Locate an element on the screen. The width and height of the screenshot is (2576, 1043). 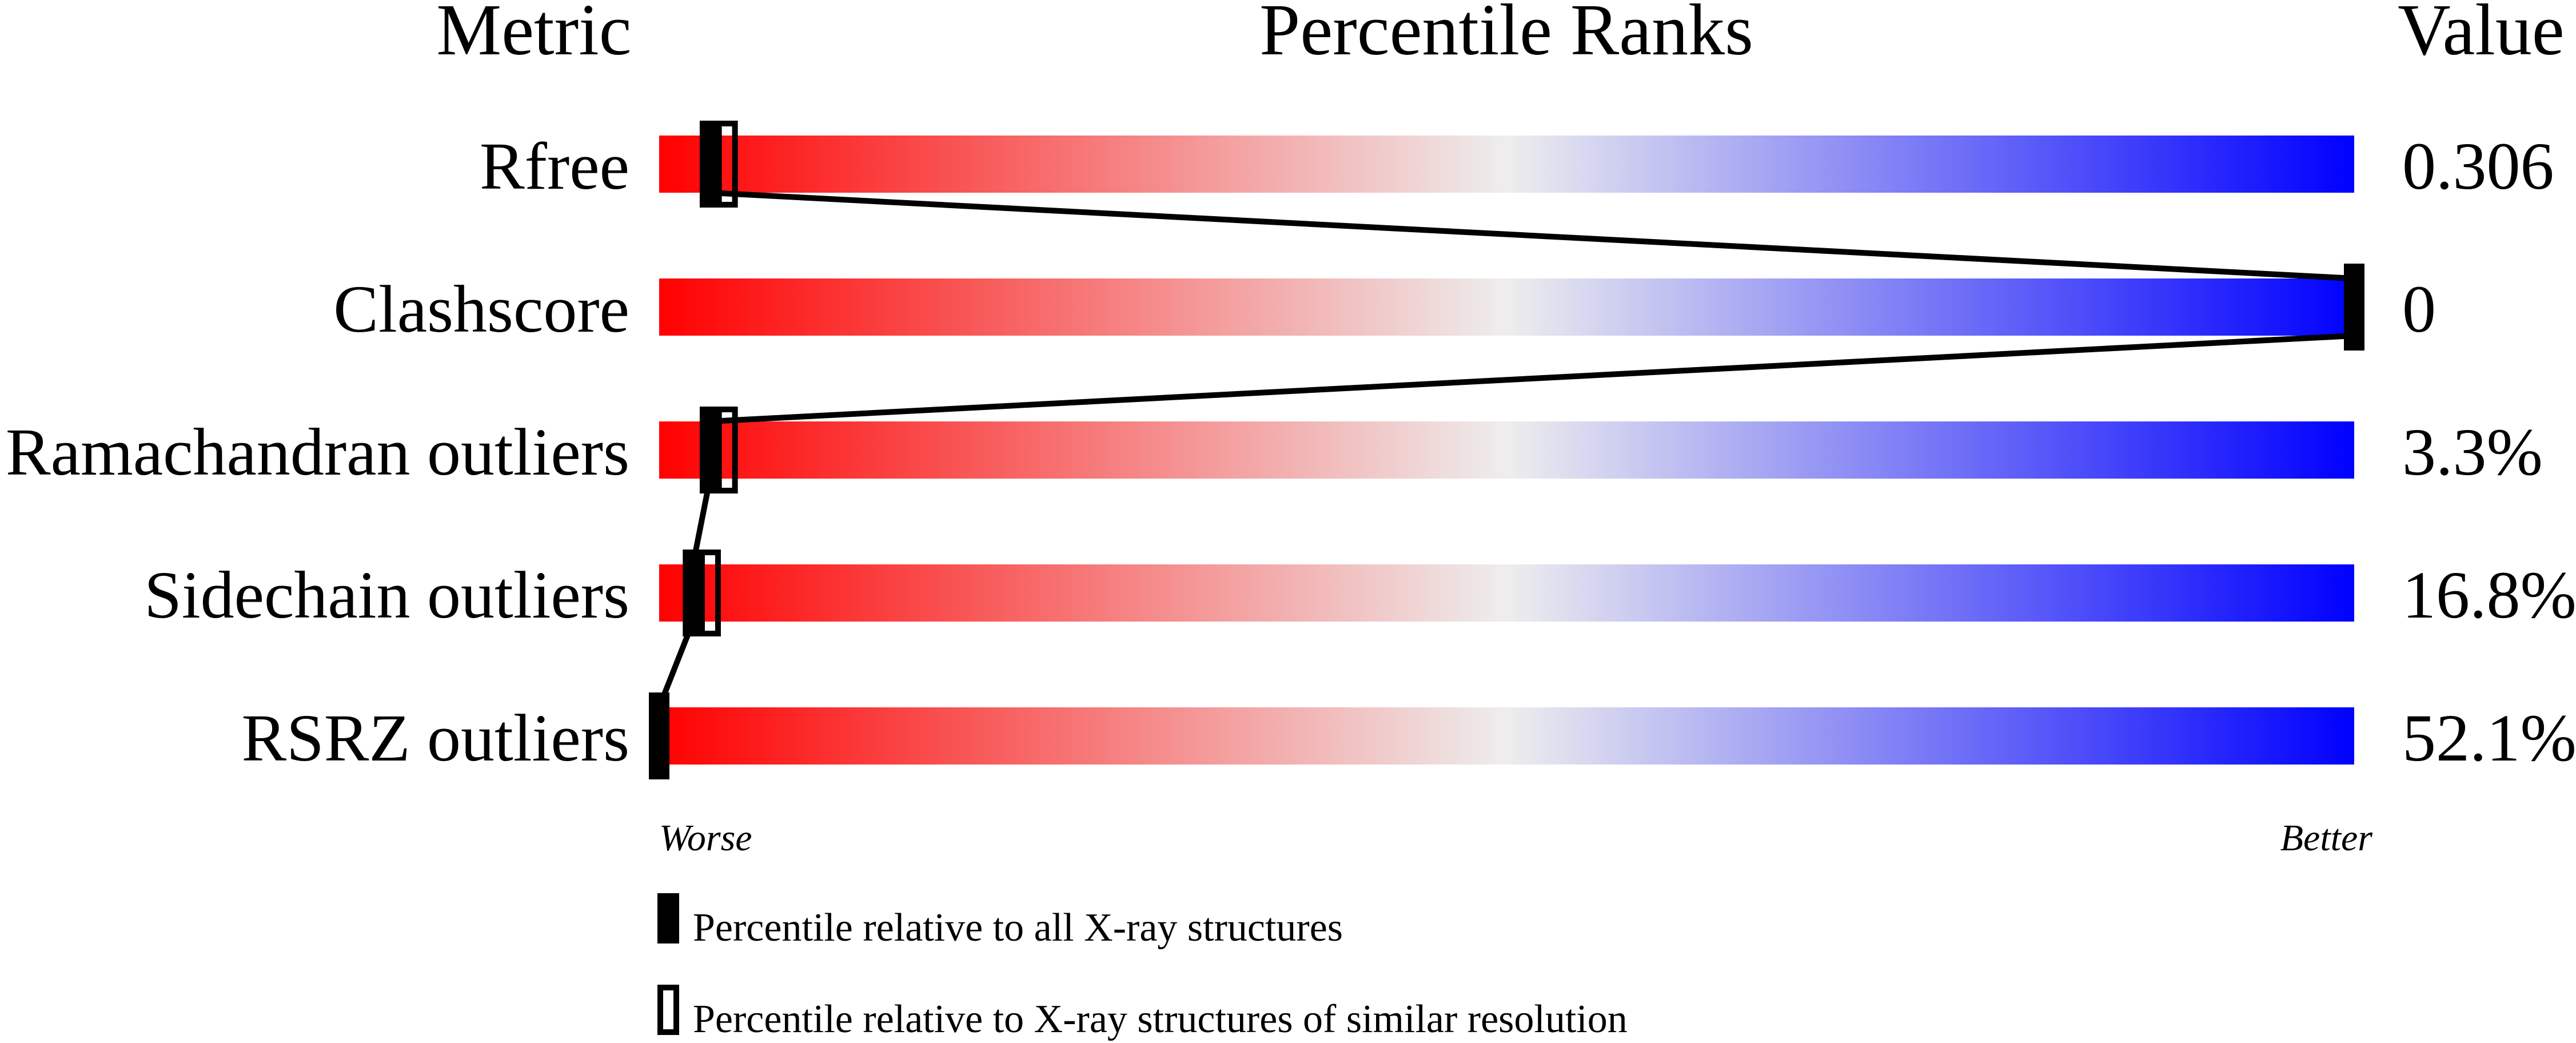
metric-row: Sidechain outliers 16.8% is located at coordinates (1360, 595).